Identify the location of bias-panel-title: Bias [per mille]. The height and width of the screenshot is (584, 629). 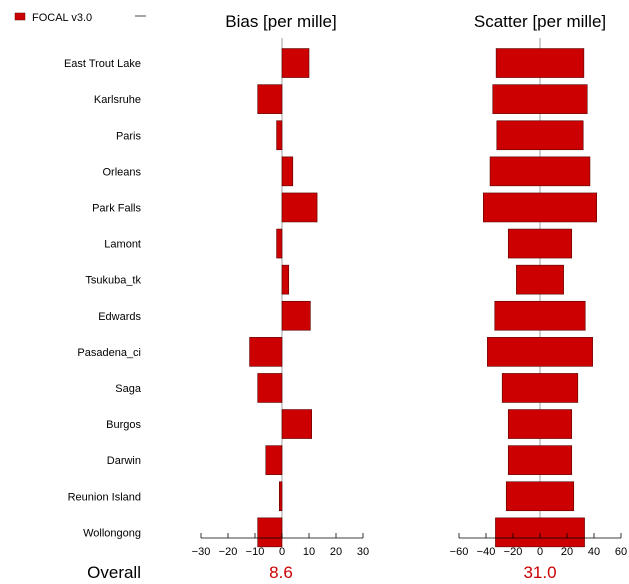
(280, 21).